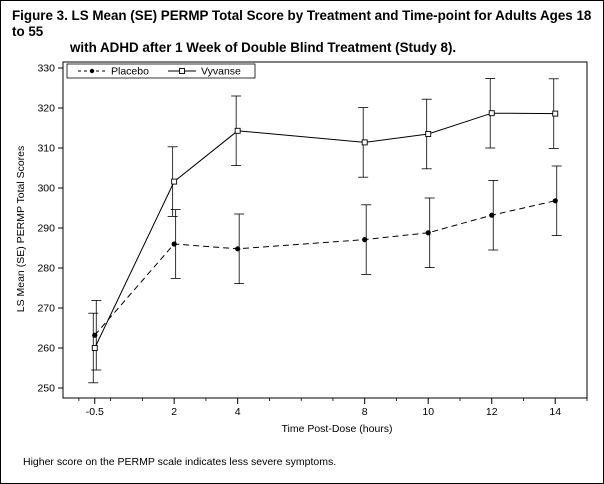 This screenshot has width=604, height=484. What do you see at coordinates (46, 189) in the screenshot?
I see `y-tick-label: 300` at bounding box center [46, 189].